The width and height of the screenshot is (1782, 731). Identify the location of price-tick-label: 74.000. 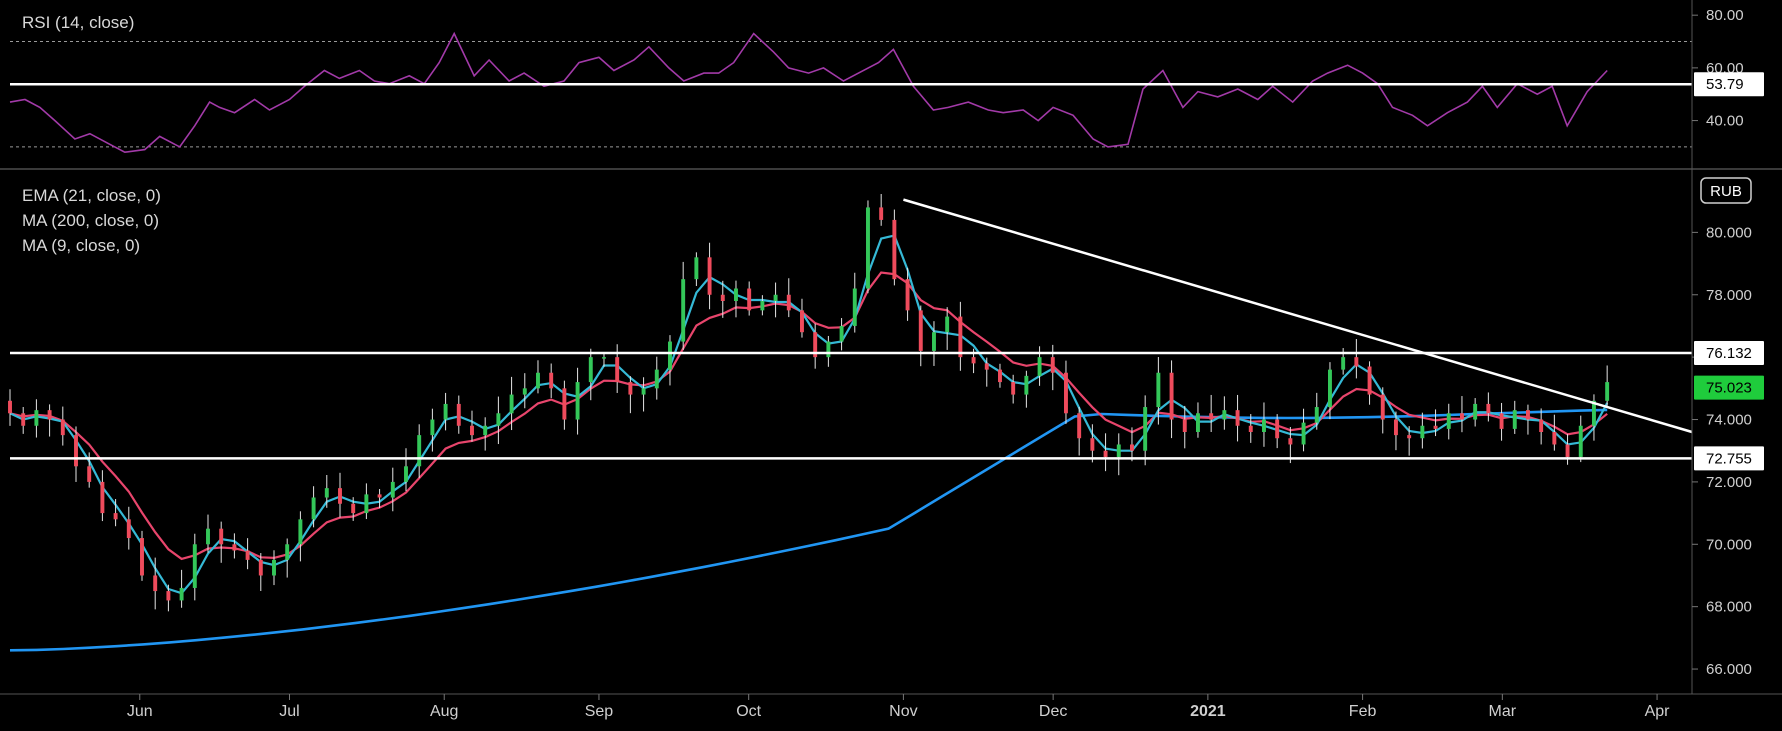
(1729, 420).